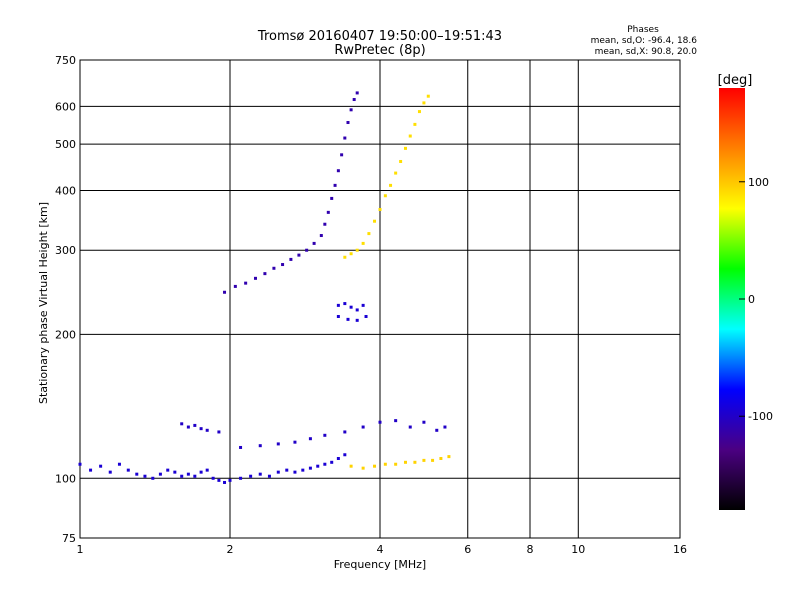  What do you see at coordinates (746, 299) in the screenshot?
I see `colorbar: -100 0 100` at bounding box center [746, 299].